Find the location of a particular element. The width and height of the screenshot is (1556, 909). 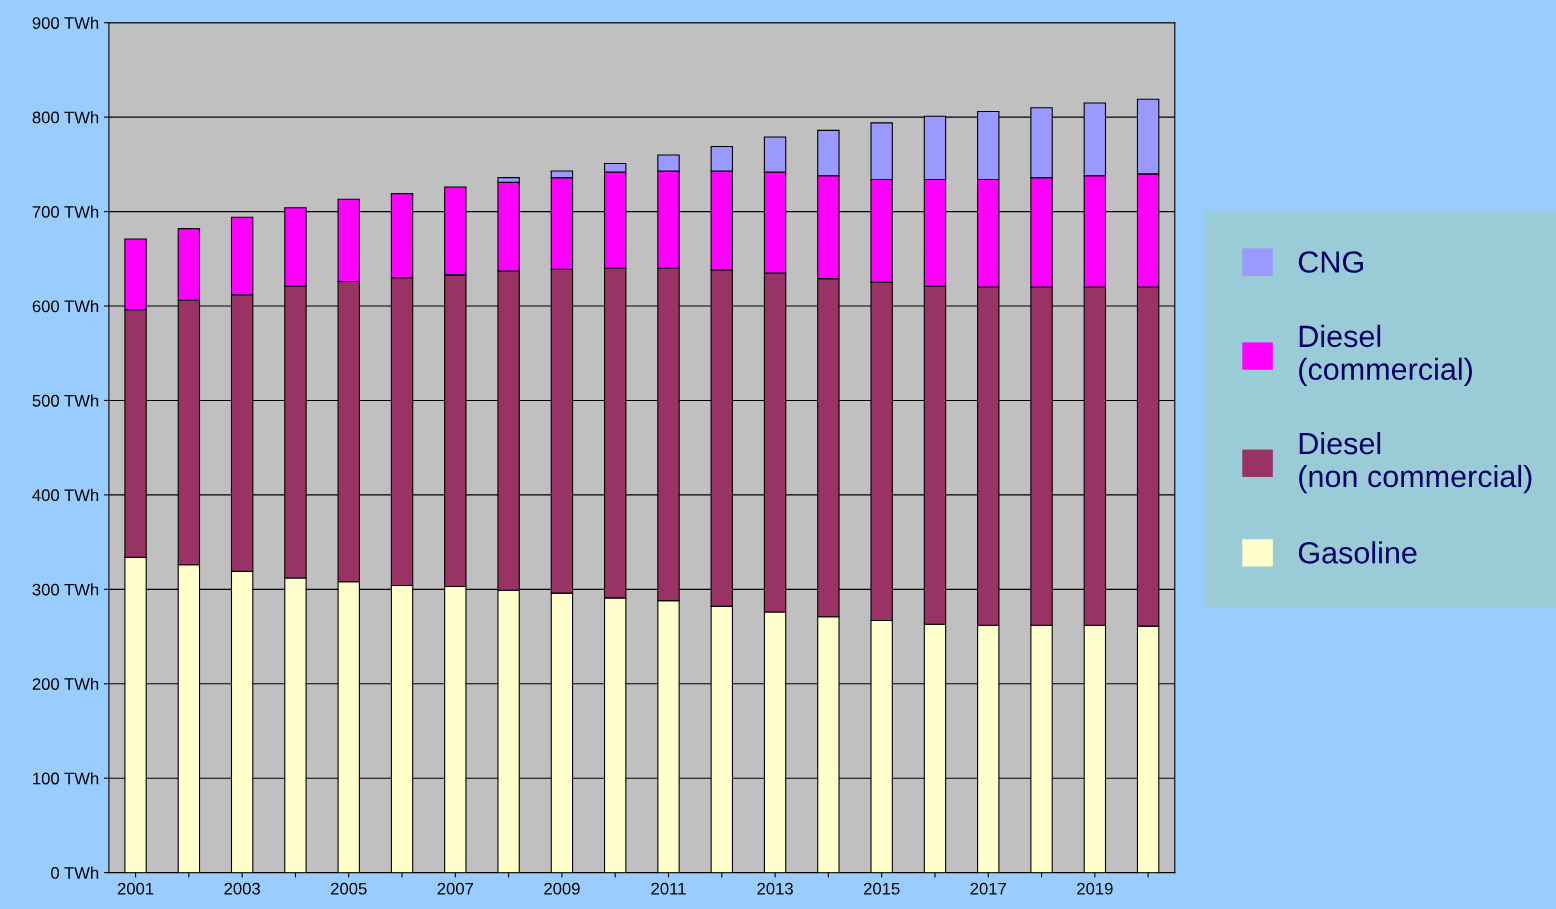

legend-label: CNG is located at coordinates (1330, 262).